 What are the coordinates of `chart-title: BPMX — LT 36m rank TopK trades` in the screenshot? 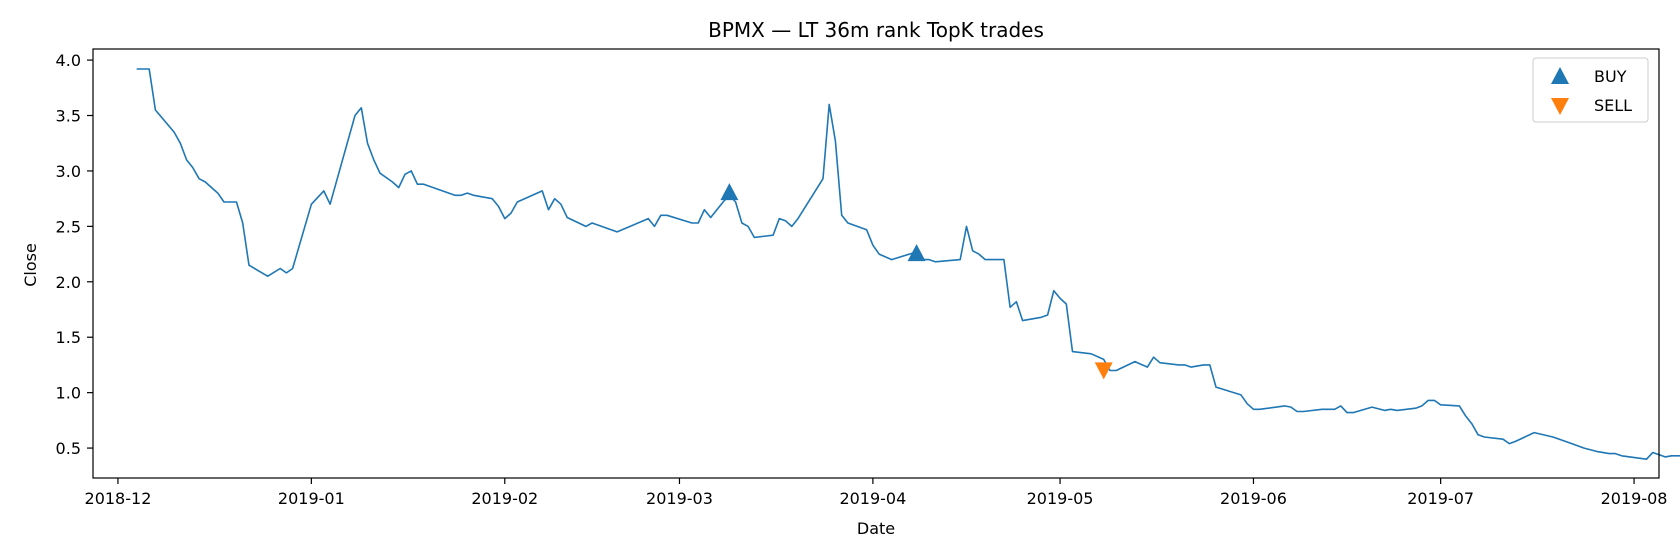 It's located at (876, 30).